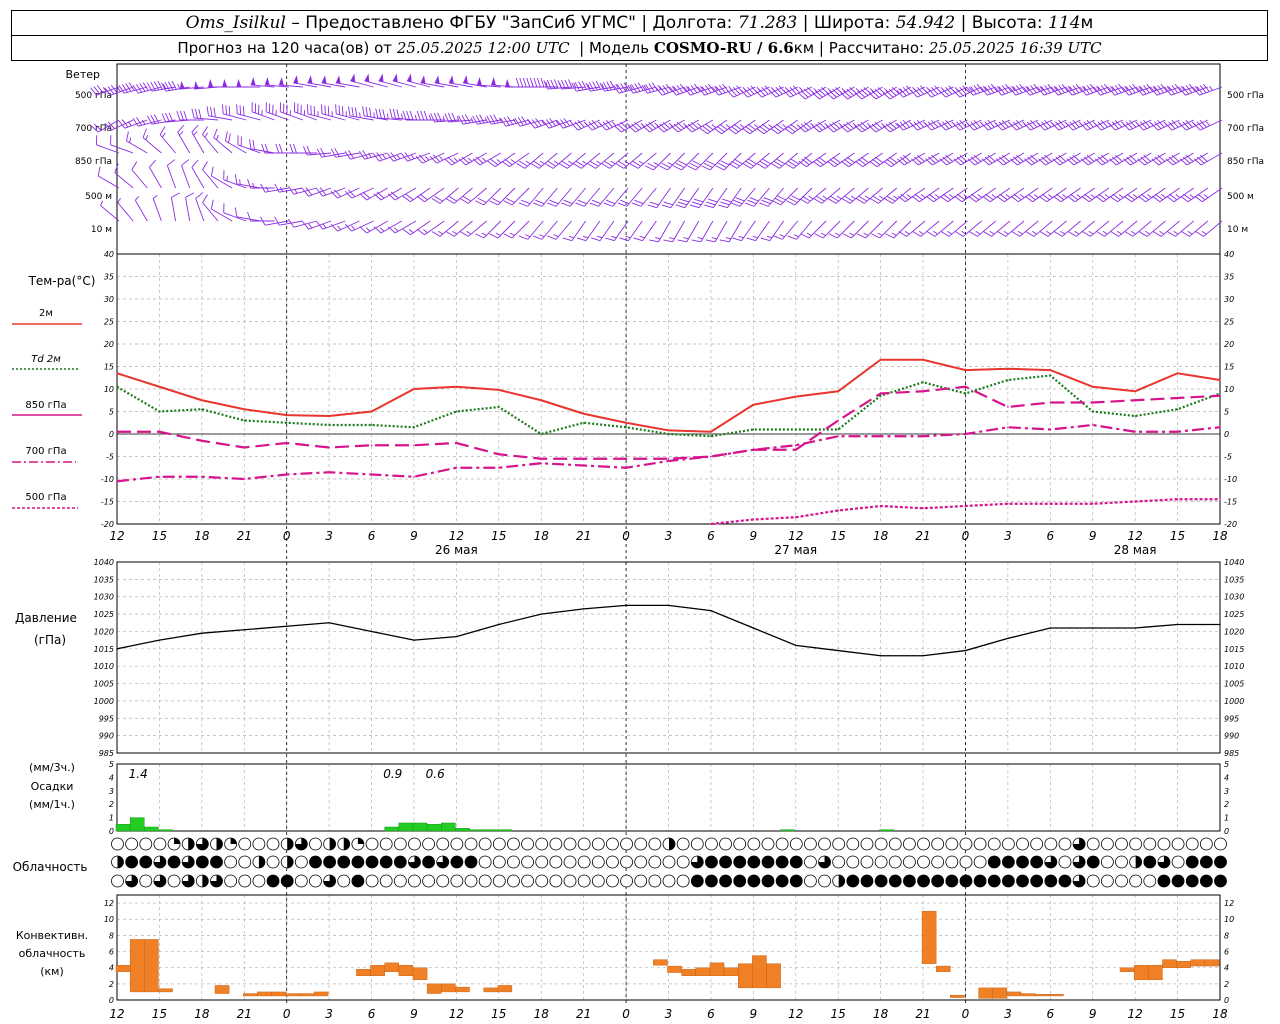 Image resolution: width=1280 pixels, height=1024 pixels. I want to click on x-tick-label: 9, so click(754, 536).